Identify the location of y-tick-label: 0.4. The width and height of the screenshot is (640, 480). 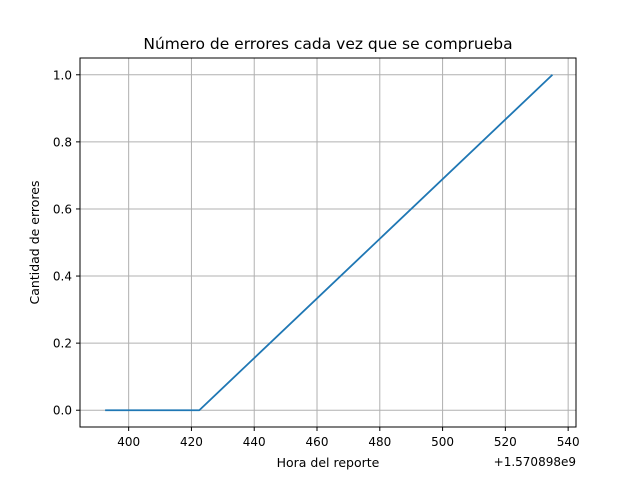
(62, 277).